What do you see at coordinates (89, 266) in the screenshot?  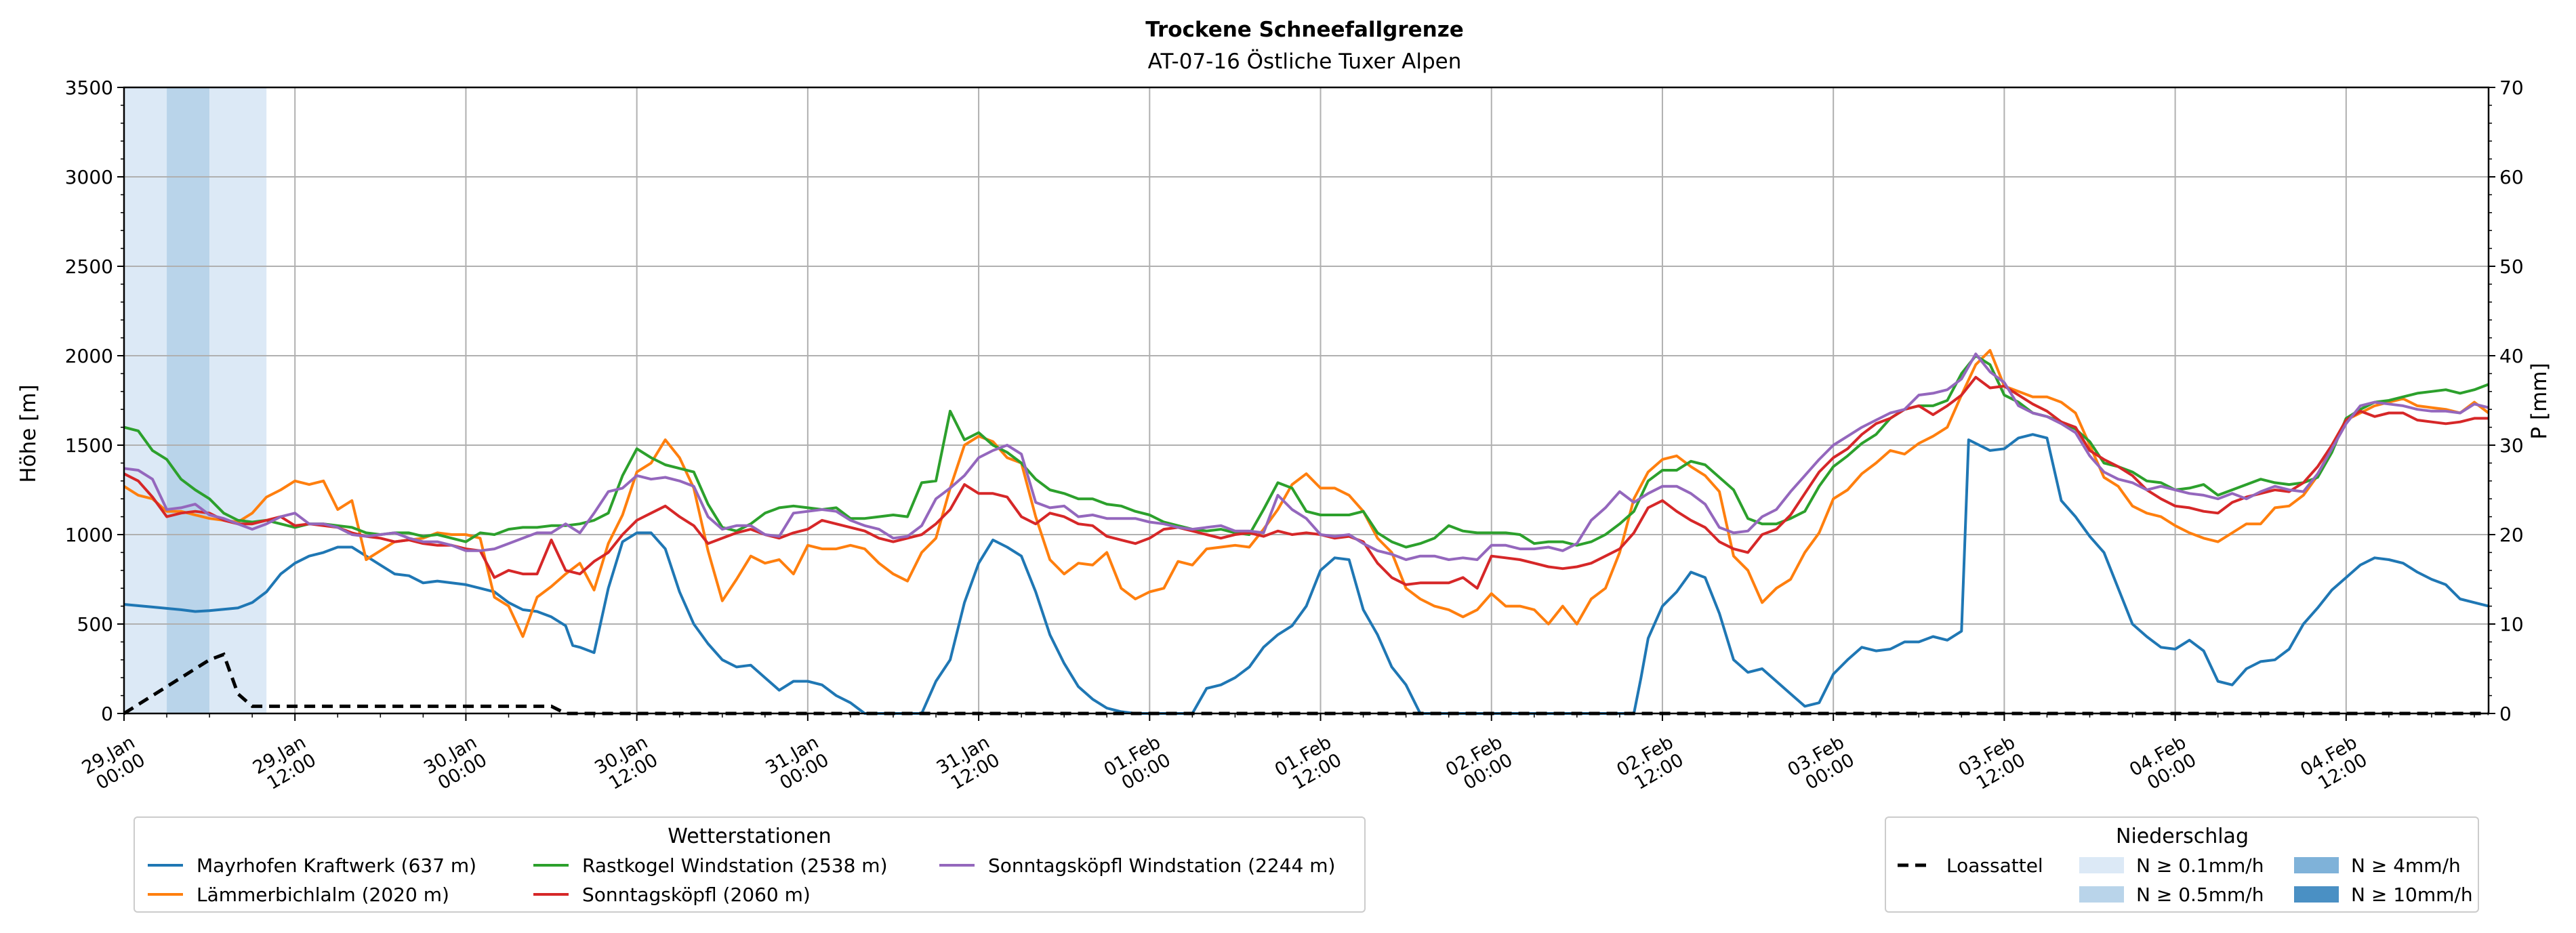 I see `y-tick-label: 2500` at bounding box center [89, 266].